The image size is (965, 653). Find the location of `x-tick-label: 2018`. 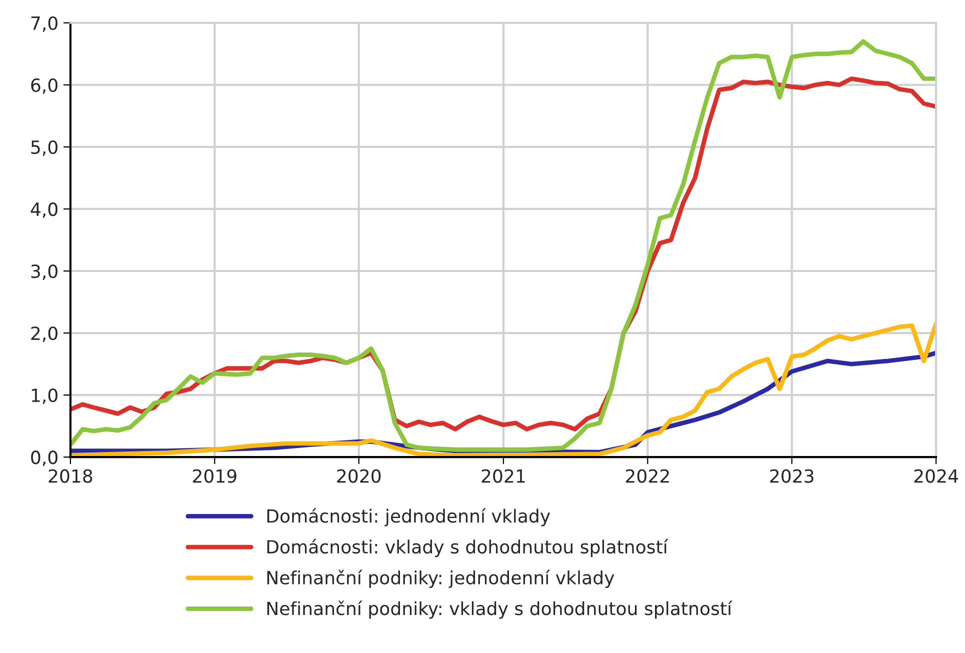

x-tick-label: 2018 is located at coordinates (70, 476).